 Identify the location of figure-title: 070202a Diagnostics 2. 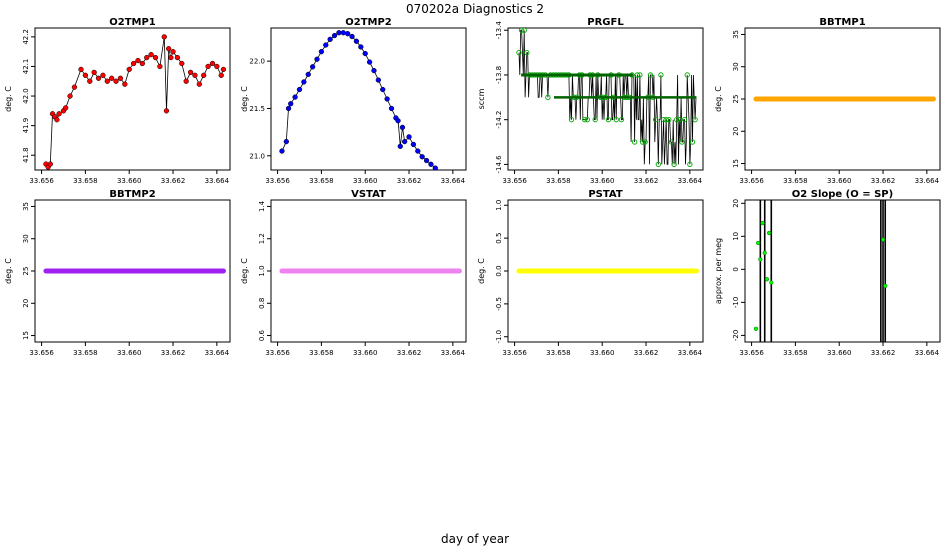
(475, 9).